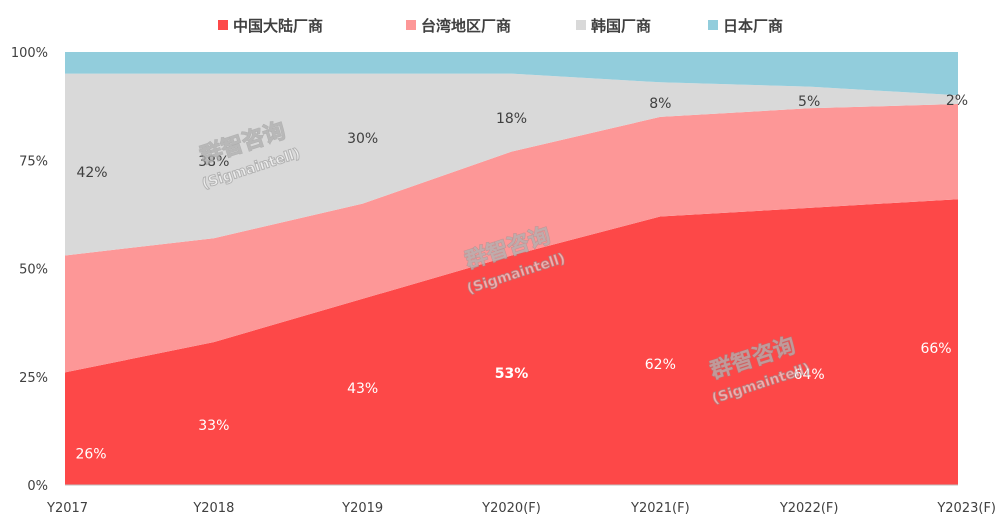  Describe the element at coordinates (213, 508) in the screenshot. I see `x-tick-label: Y2018` at that location.